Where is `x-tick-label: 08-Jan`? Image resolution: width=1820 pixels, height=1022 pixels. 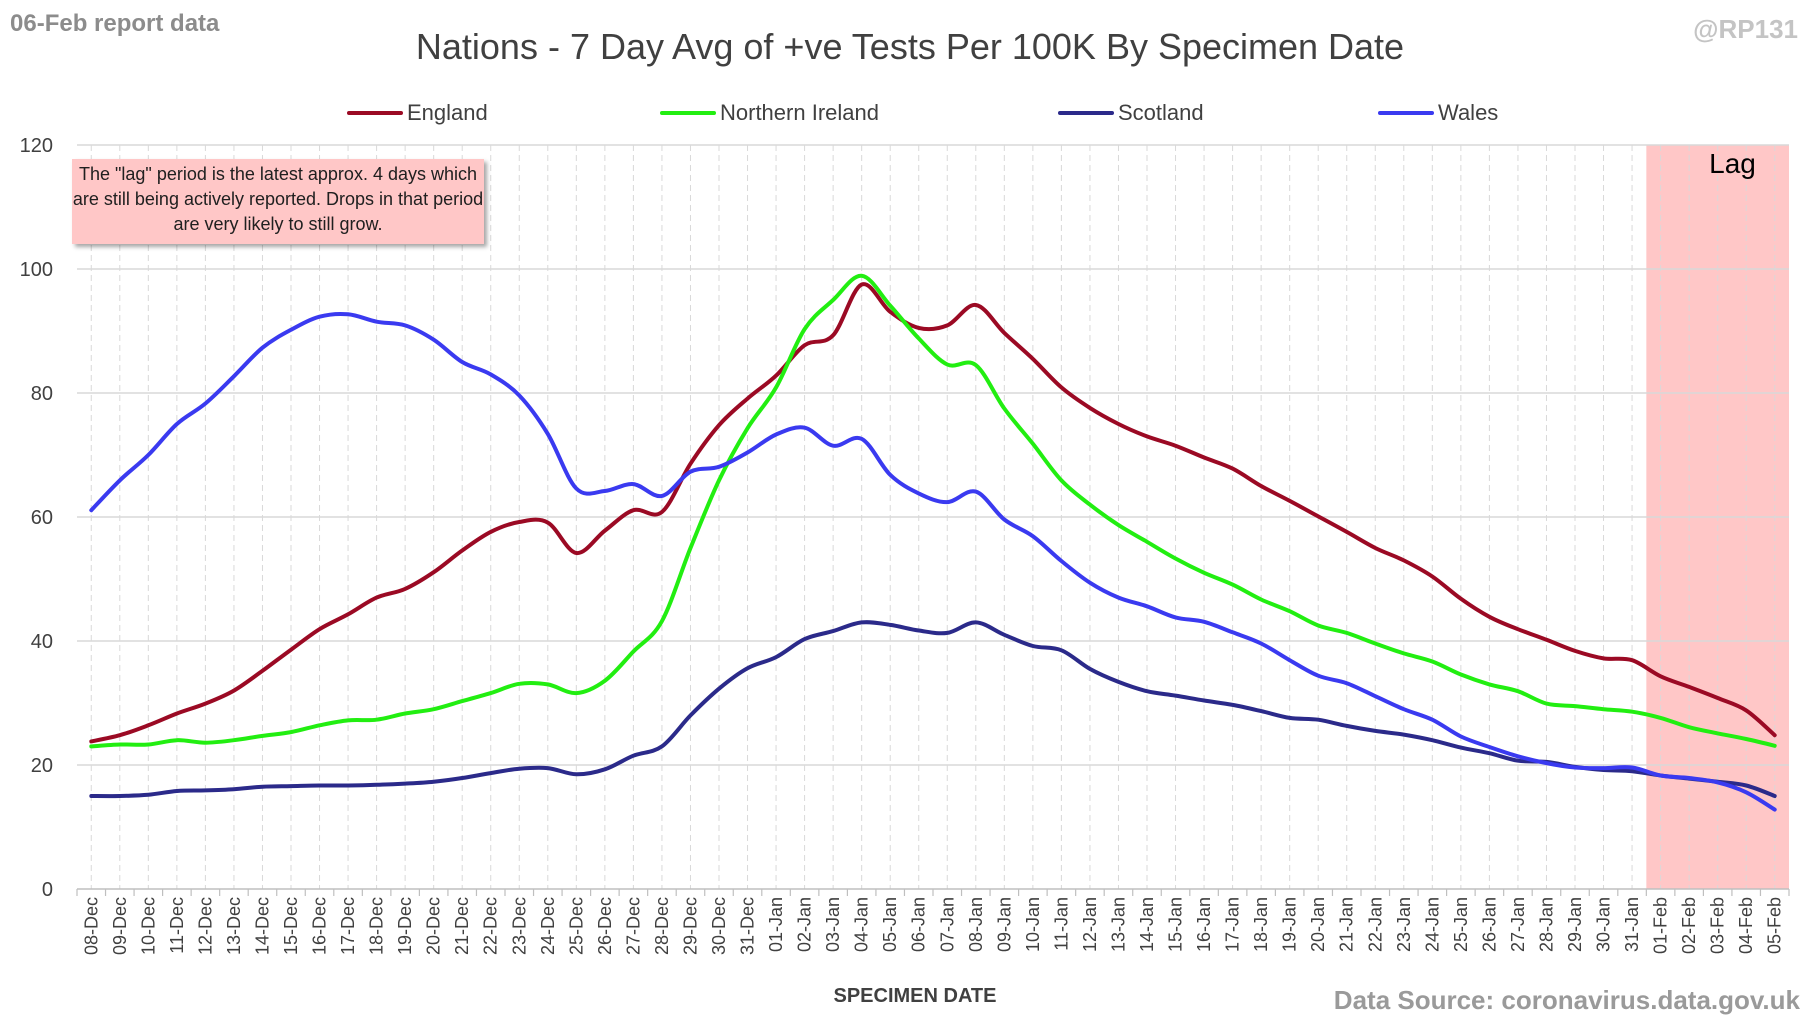
x-tick-label: 08-Jan is located at coordinates (976, 924).